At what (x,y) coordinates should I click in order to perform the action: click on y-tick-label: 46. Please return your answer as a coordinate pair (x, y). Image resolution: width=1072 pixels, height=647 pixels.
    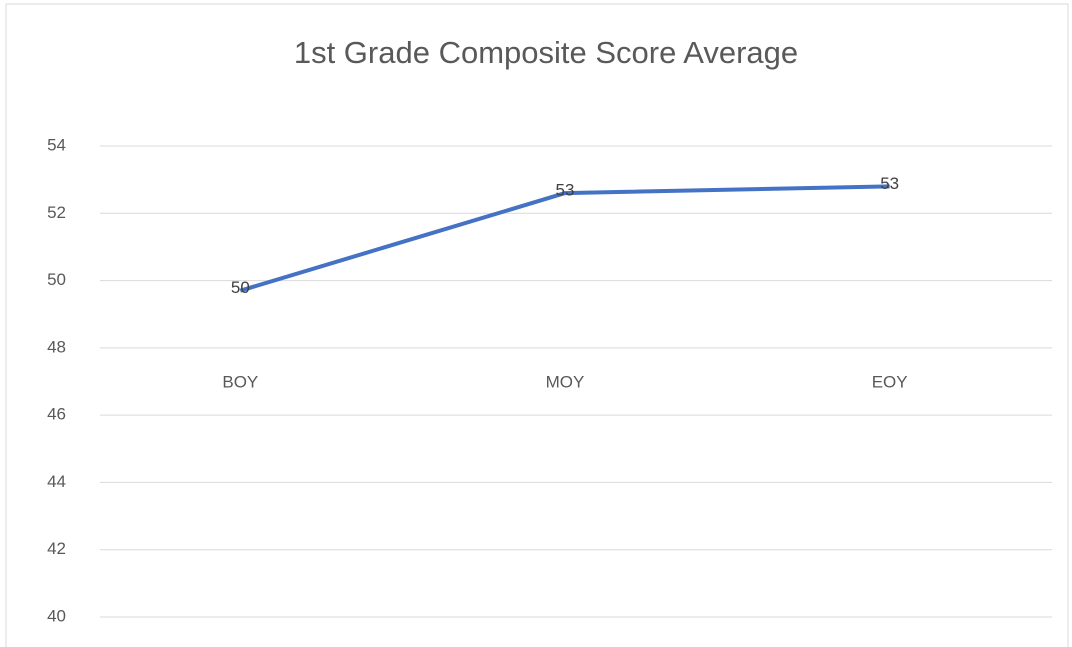
    Looking at the image, I should click on (56, 414).